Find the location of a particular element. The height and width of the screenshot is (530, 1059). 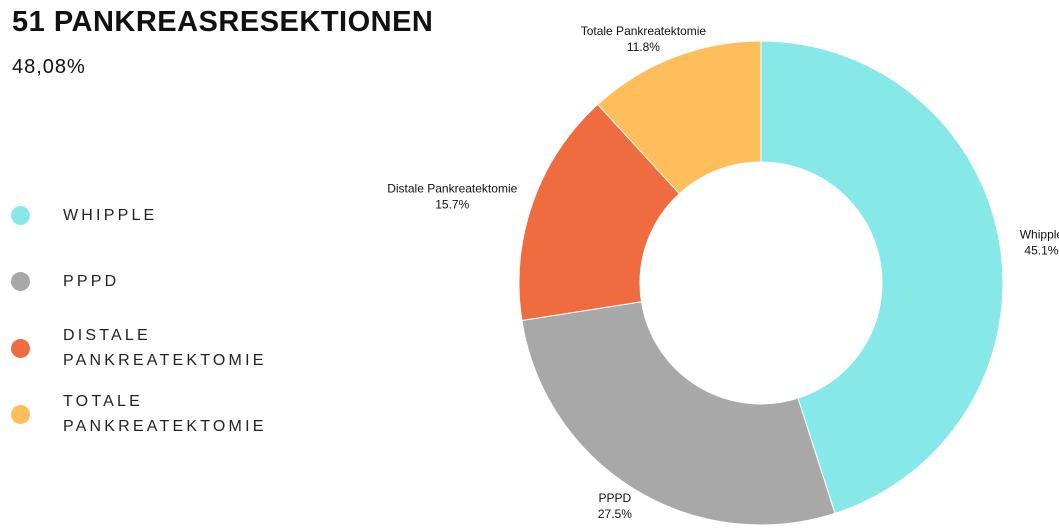

legend-item: DISTALE PANKREATEKTOMIE is located at coordinates (156, 348).